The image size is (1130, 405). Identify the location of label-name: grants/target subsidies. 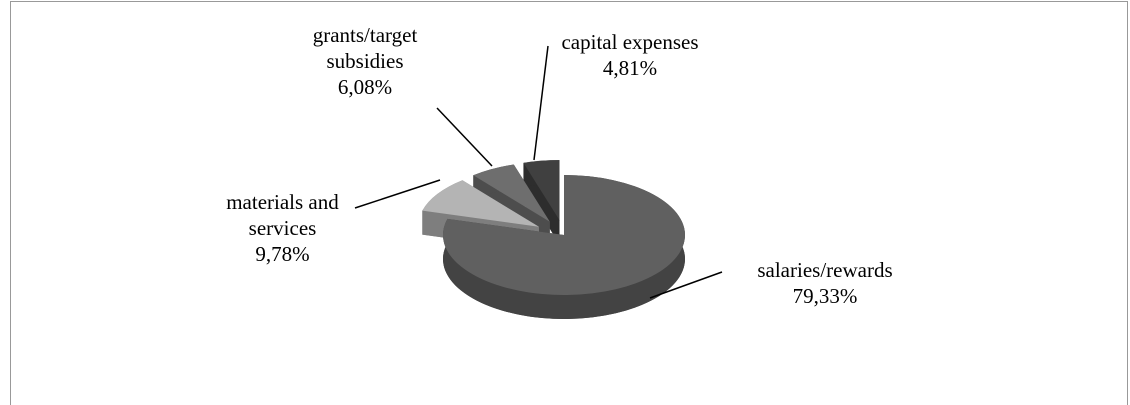
(365, 48).